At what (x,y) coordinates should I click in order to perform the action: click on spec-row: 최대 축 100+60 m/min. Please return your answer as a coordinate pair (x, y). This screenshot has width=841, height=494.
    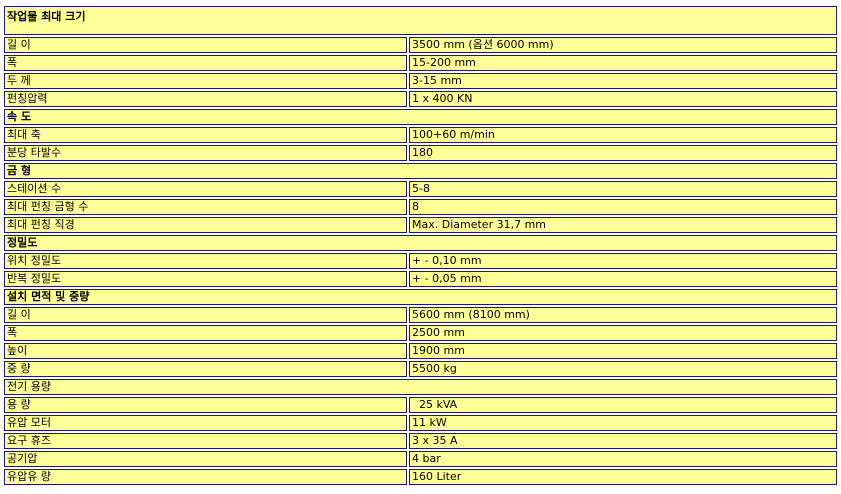
    Looking at the image, I should click on (420, 135).